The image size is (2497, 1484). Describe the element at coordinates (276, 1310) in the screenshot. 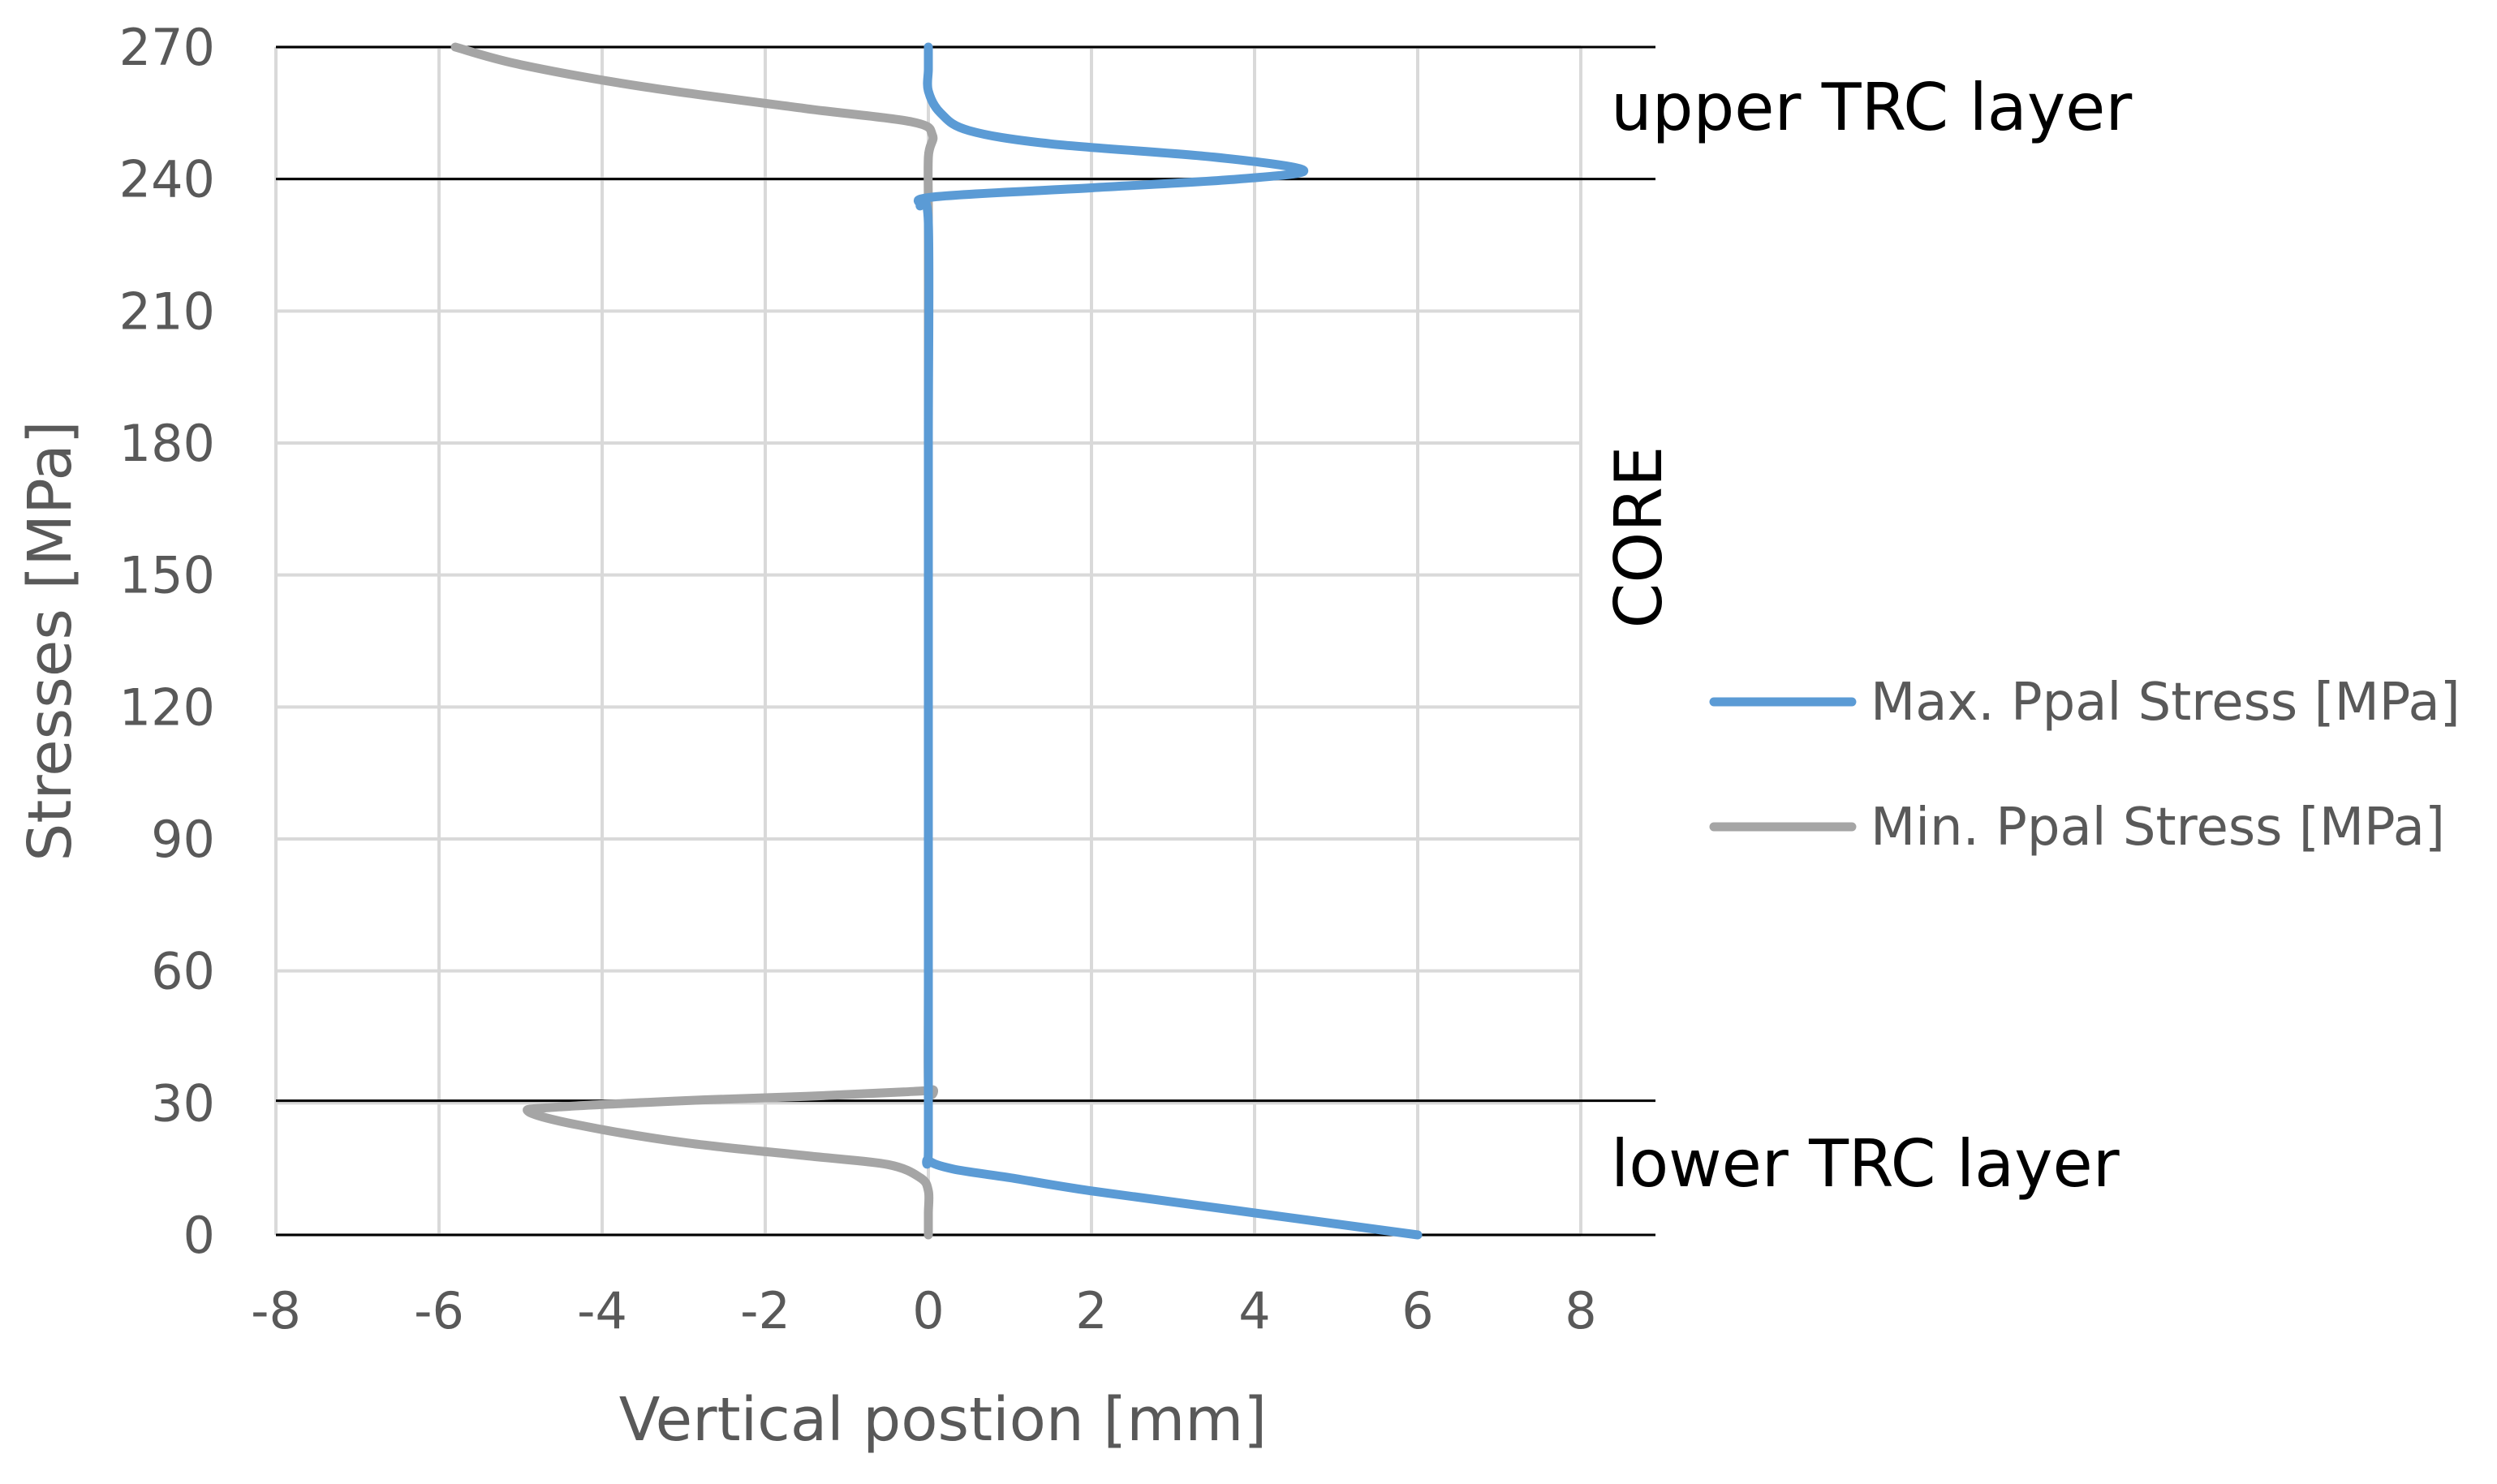

I see `x-tick-label-neg8: -8` at that location.